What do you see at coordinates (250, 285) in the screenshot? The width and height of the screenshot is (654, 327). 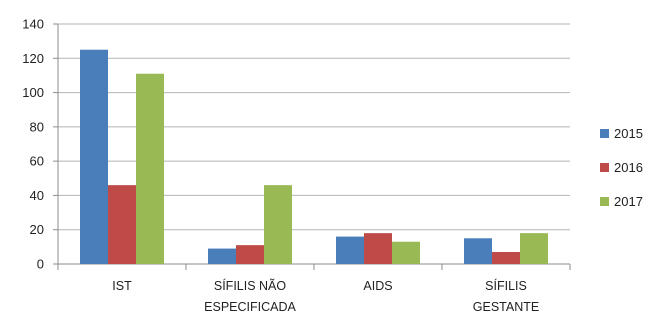 I see `category-label: SÍFILIS NÃO` at bounding box center [250, 285].